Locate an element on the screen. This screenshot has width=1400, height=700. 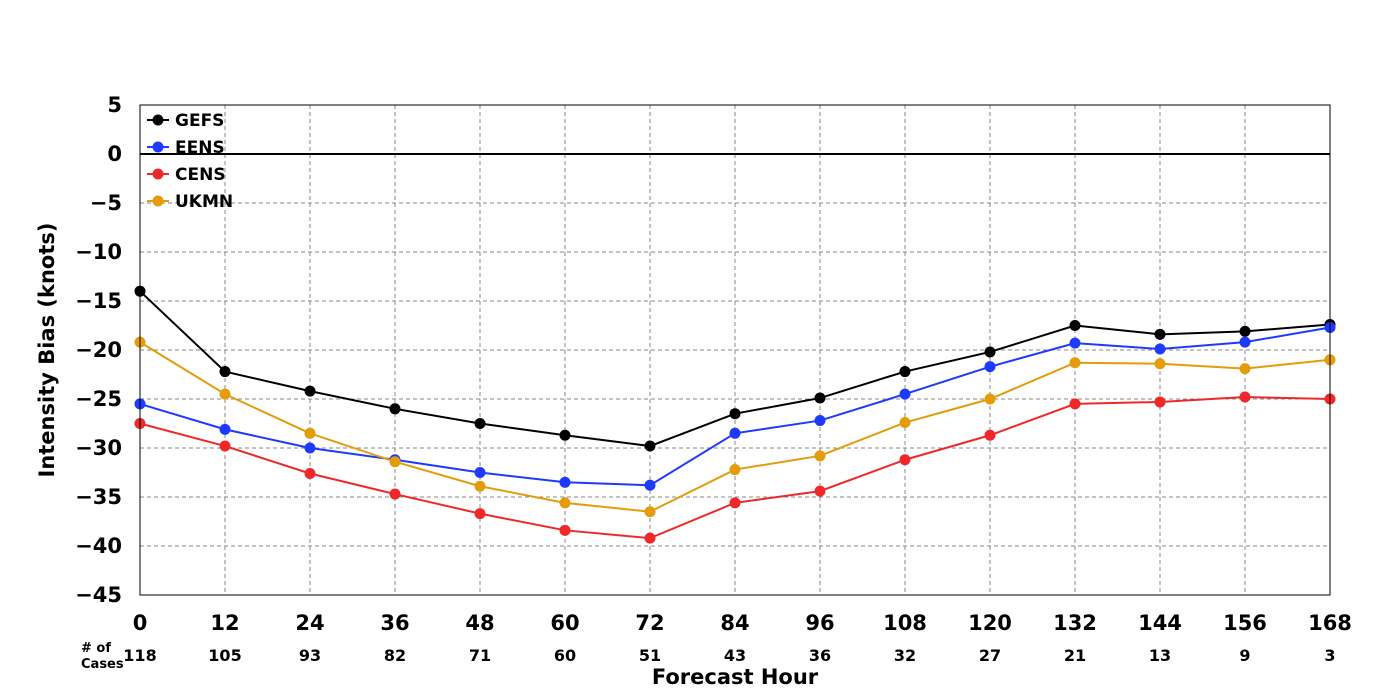
y-tick-labels: 5 0 −5 −10 −15 −20 −25 −30 −35 −40 −45 is located at coordinates (98, 350).